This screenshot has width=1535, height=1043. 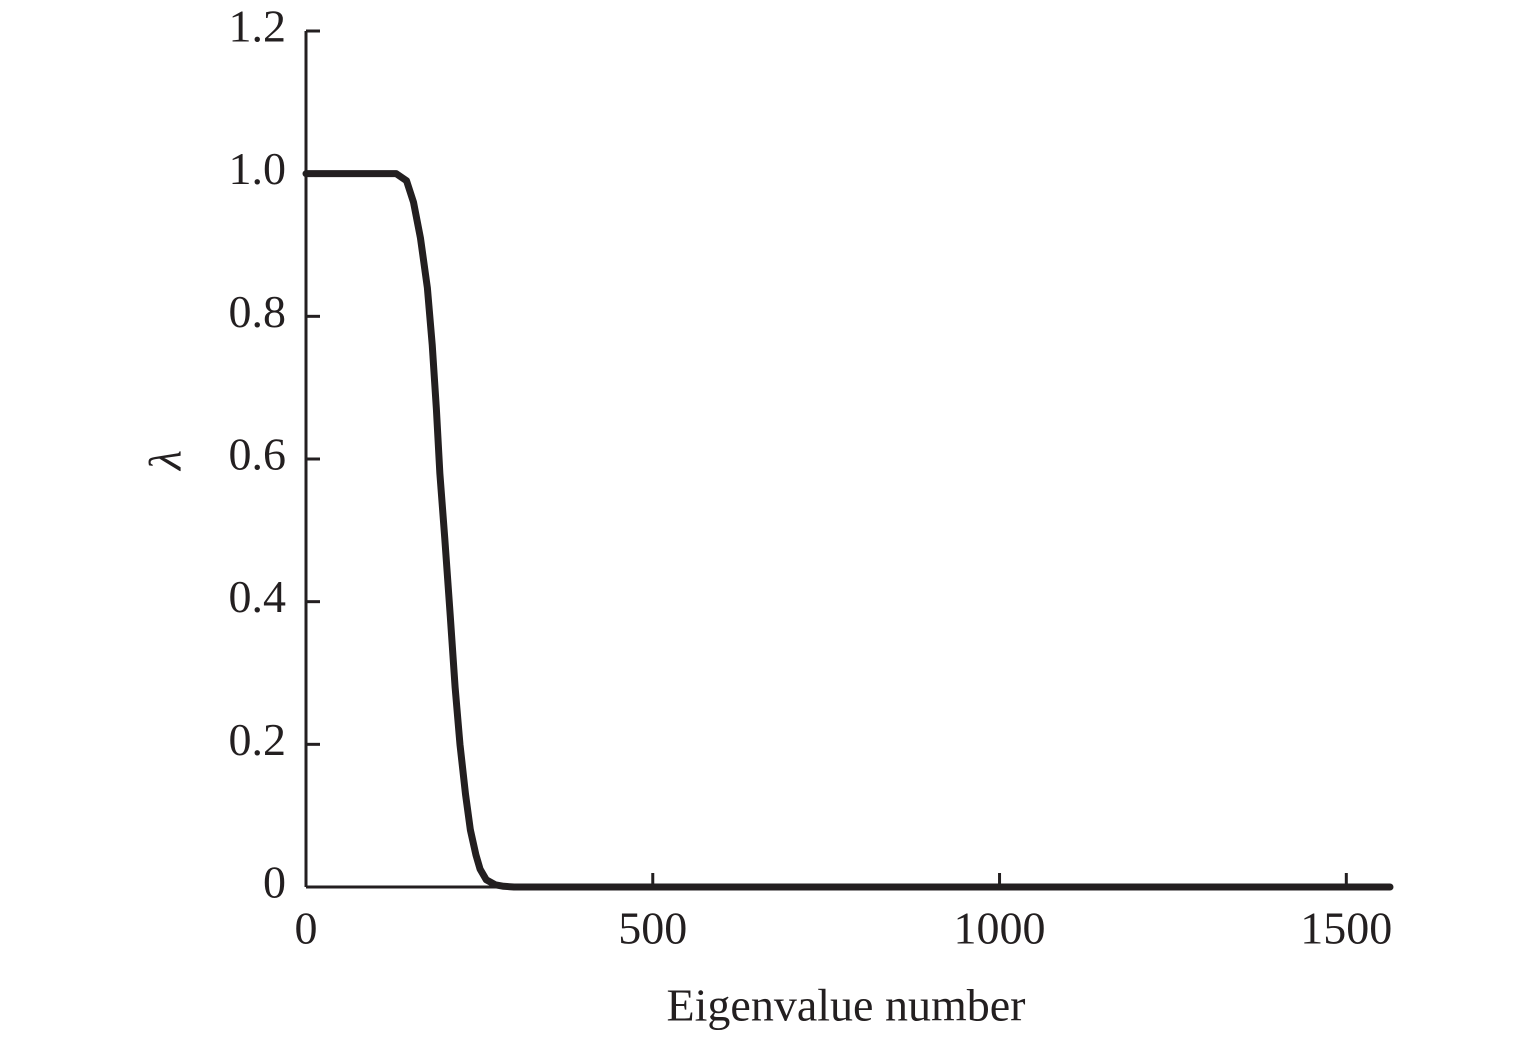 I want to click on y-tick-label: 0.4, so click(x=258, y=596).